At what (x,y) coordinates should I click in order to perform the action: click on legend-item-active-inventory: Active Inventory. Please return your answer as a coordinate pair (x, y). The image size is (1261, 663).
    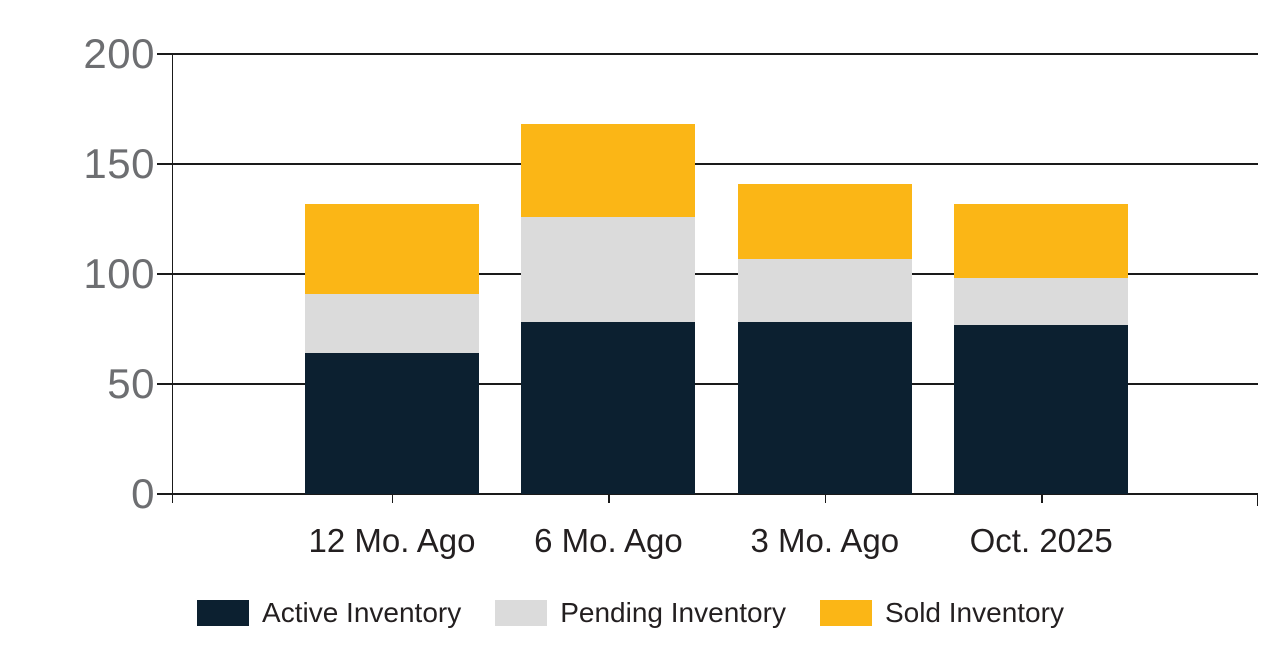
    Looking at the image, I should click on (329, 613).